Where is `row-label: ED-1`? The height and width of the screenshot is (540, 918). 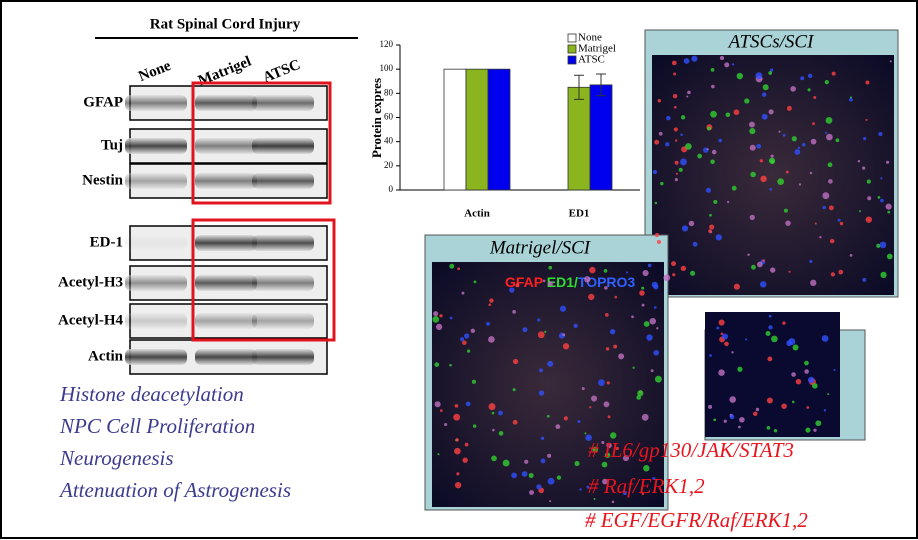
row-label: ED-1 is located at coordinates (106, 242).